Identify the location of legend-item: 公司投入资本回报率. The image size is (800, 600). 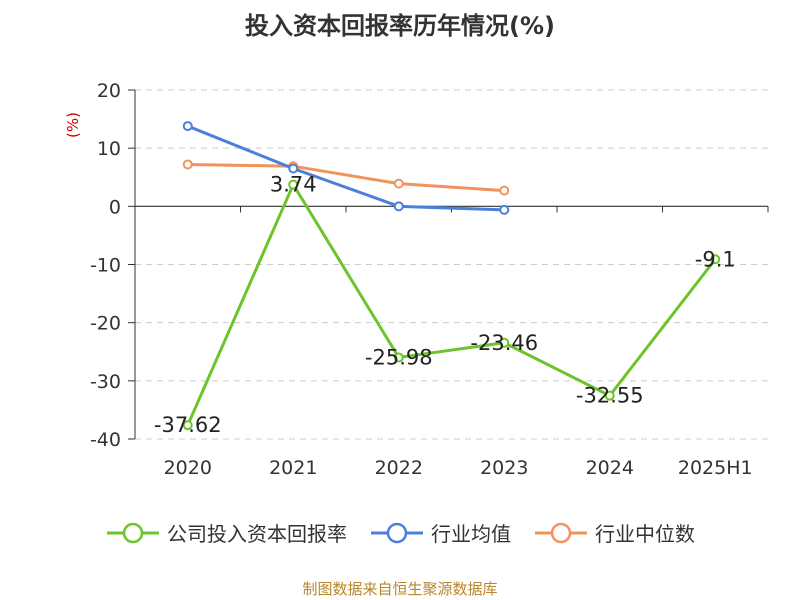
(226, 532).